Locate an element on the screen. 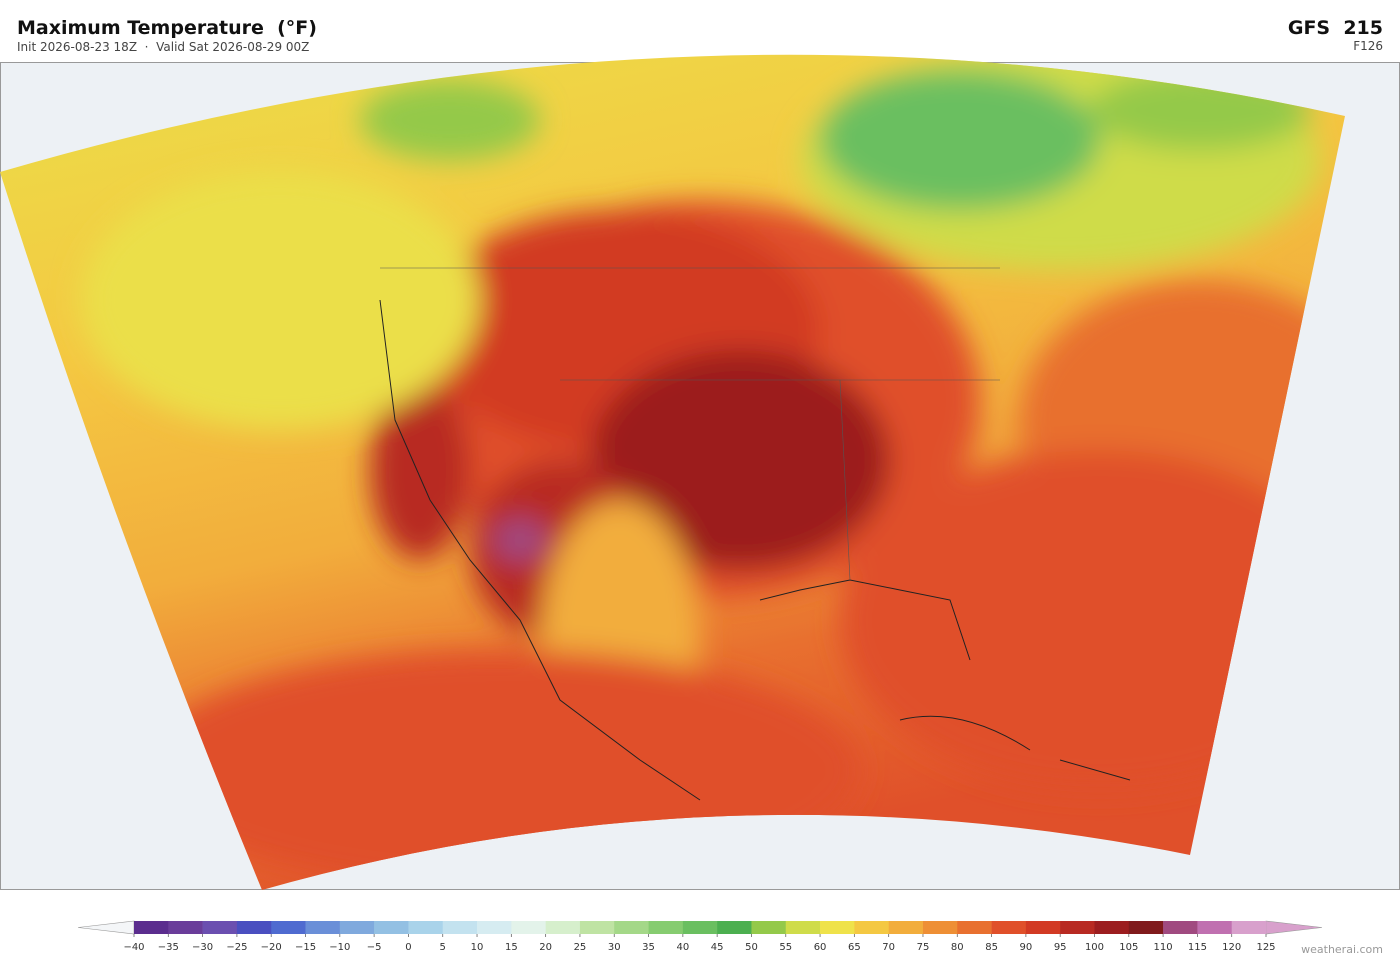  colorbar-label: 20 is located at coordinates (545, 947).